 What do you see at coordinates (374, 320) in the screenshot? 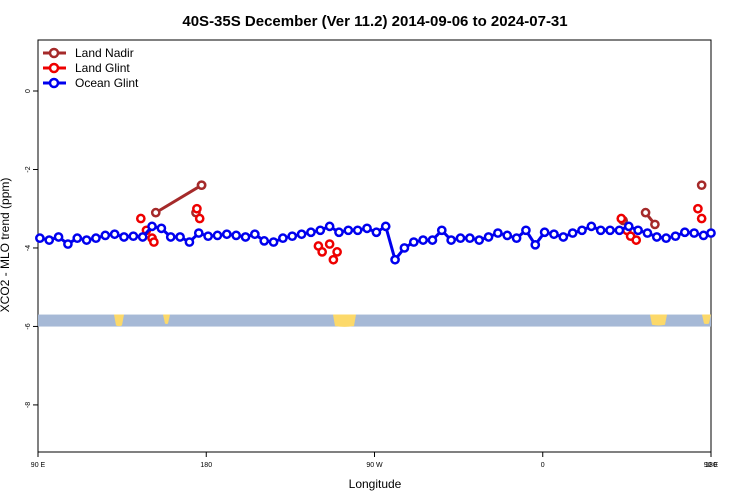
I see `map-ocean-band` at bounding box center [374, 320].